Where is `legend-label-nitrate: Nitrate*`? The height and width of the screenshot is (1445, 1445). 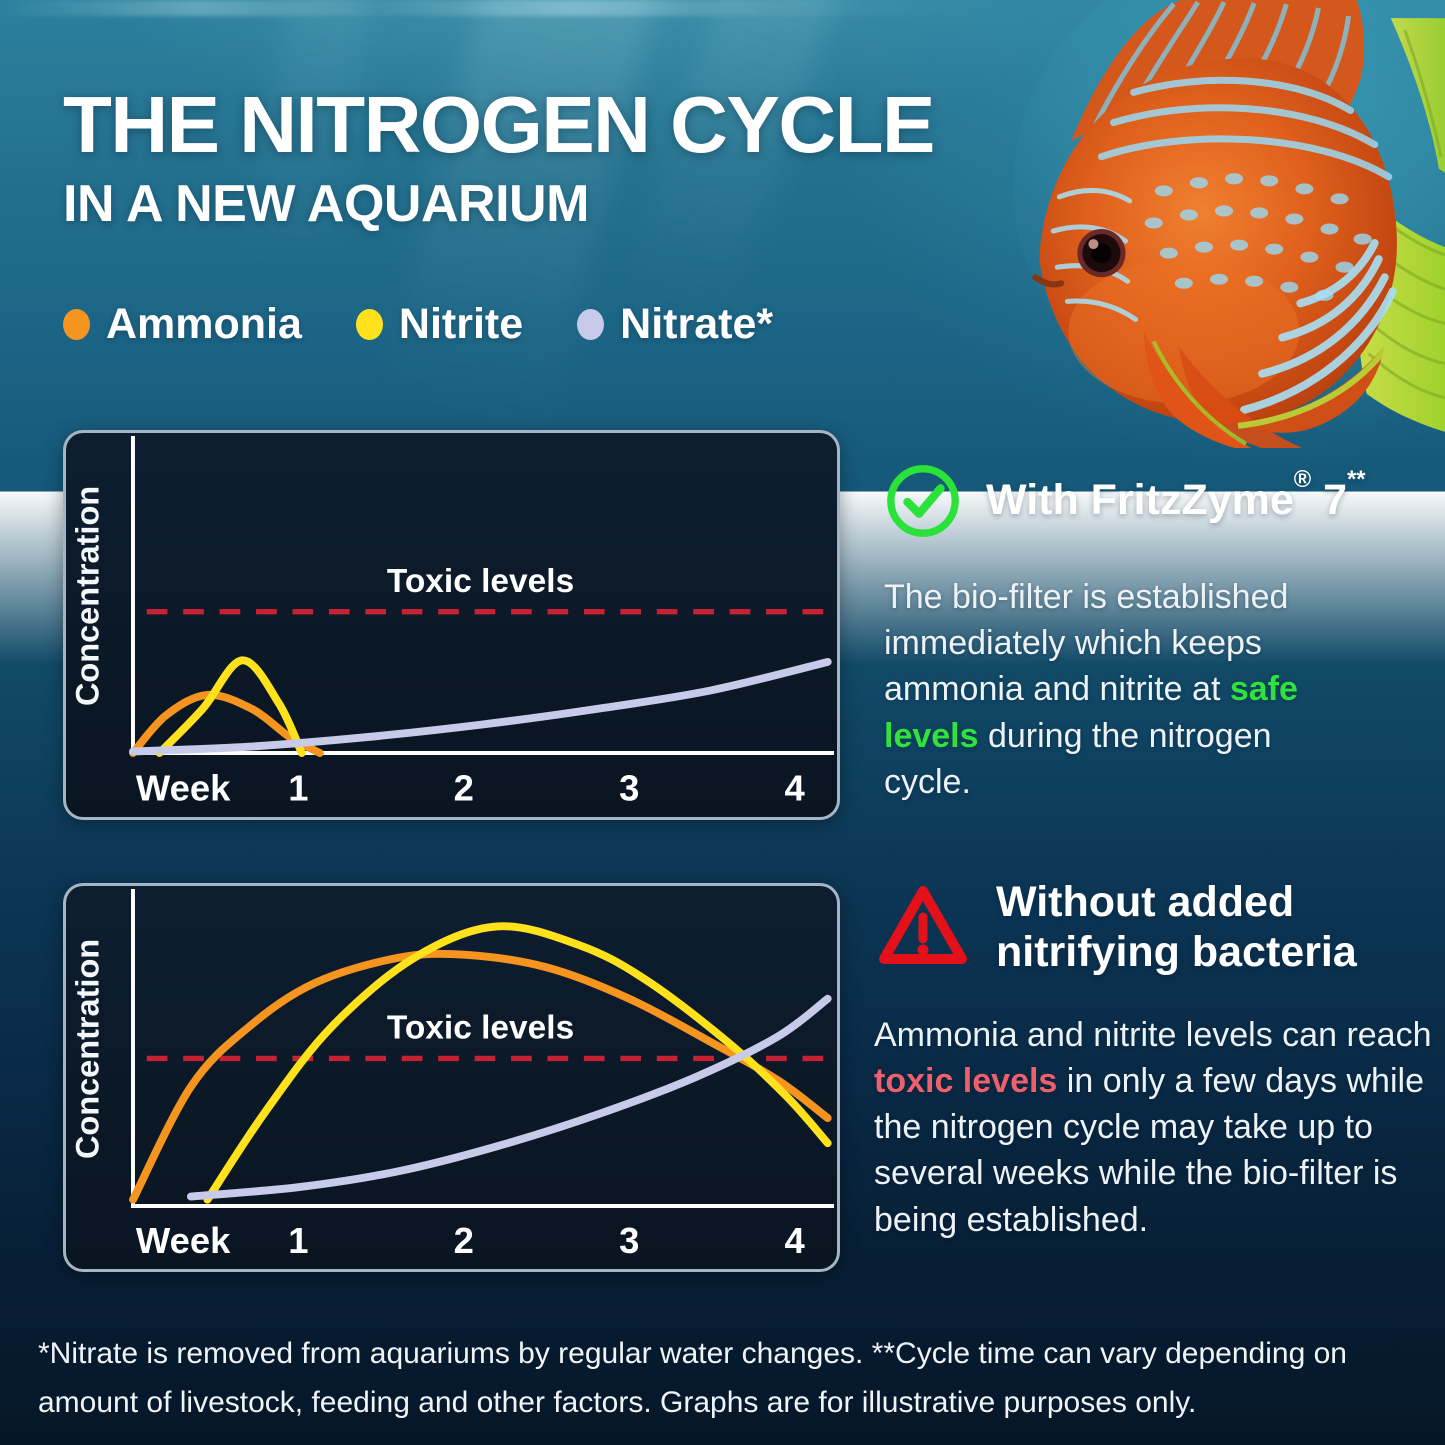 legend-label-nitrate: Nitrate* is located at coordinates (697, 323).